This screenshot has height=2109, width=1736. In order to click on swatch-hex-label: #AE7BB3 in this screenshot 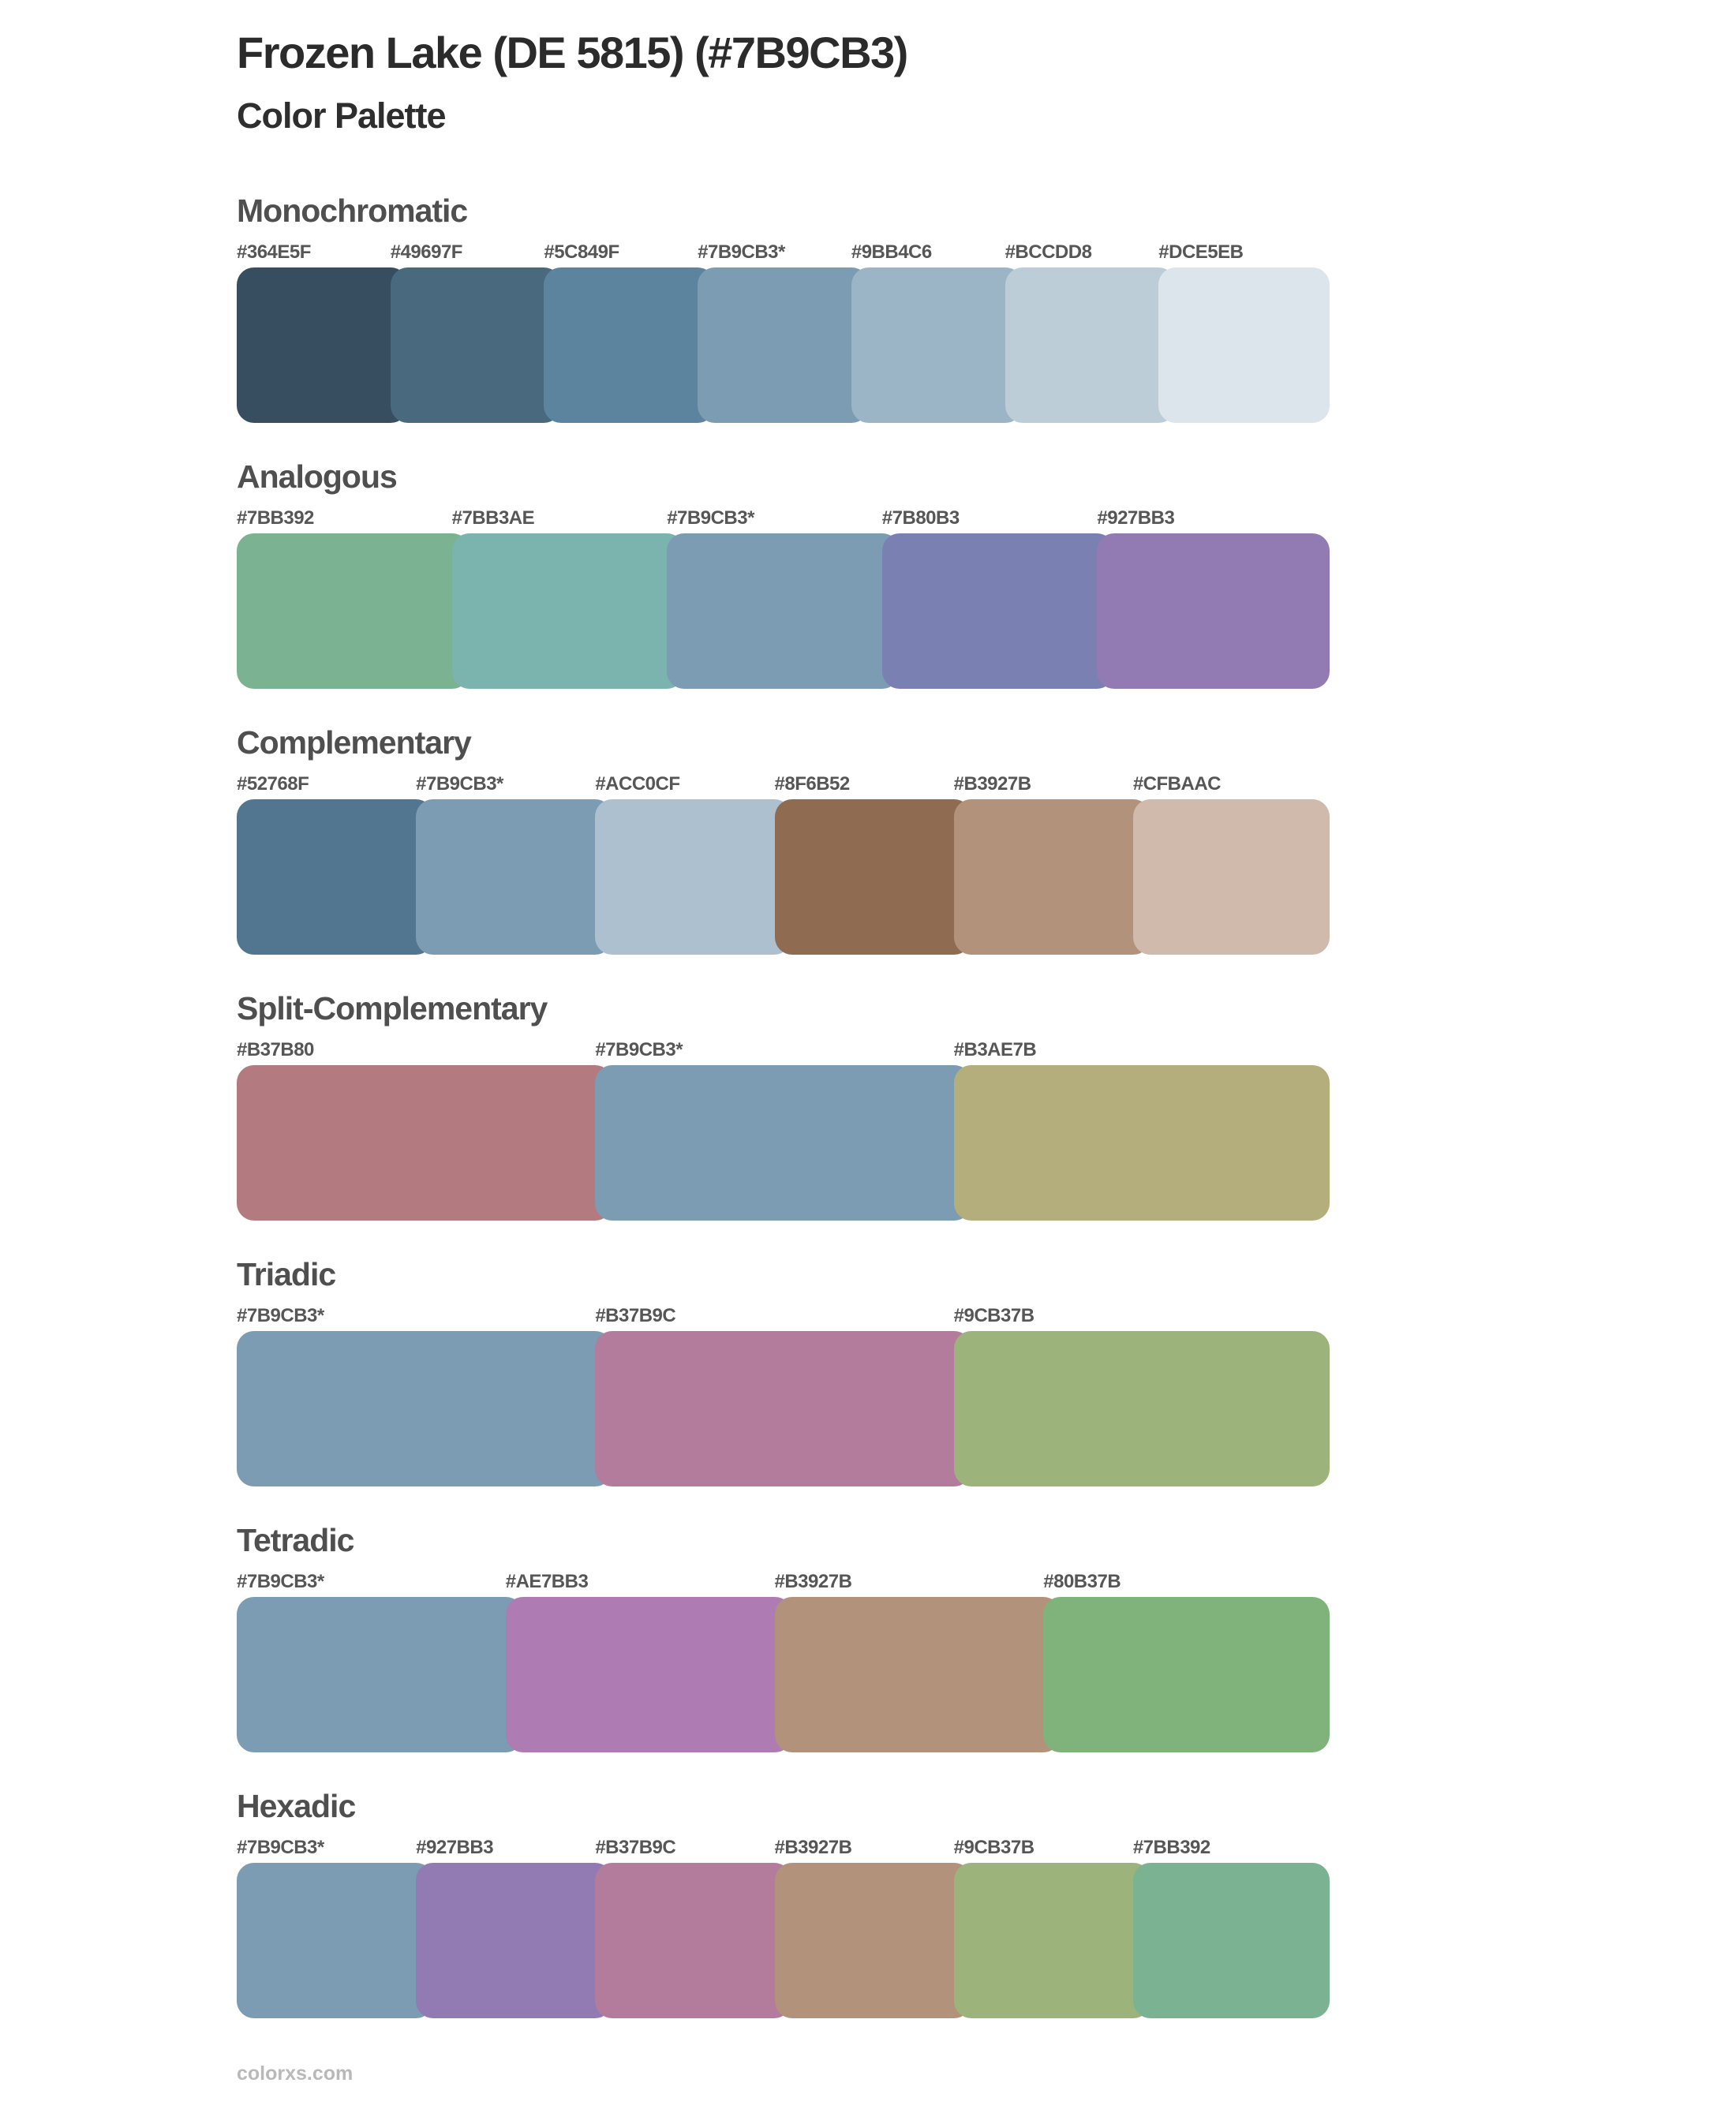, I will do `click(547, 1582)`.